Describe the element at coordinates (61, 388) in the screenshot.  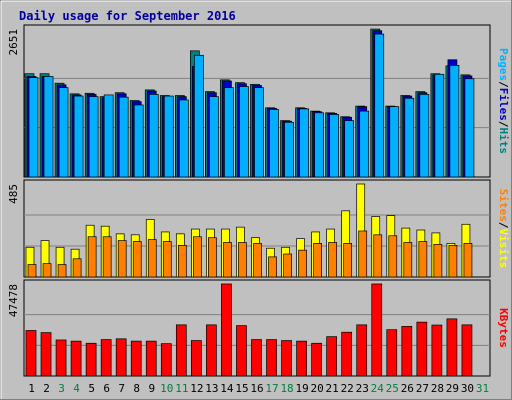
I see `x-tick-day-3: 3` at that location.